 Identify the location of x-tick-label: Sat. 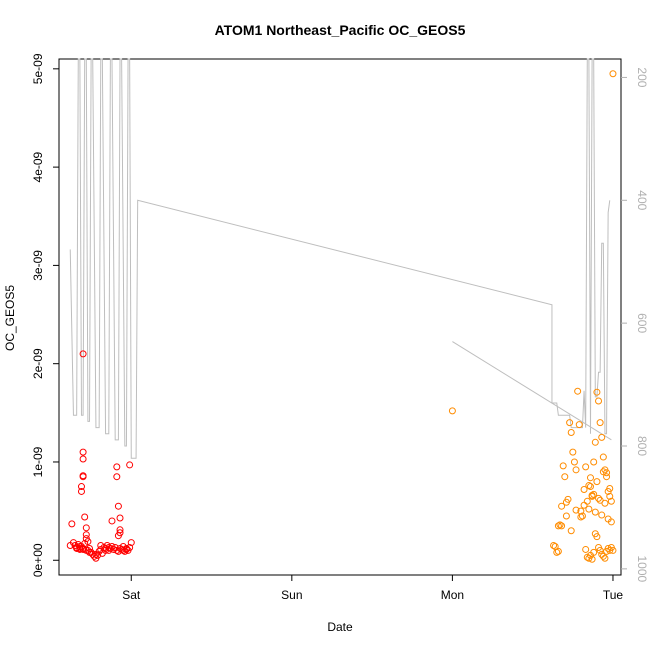
(131, 595).